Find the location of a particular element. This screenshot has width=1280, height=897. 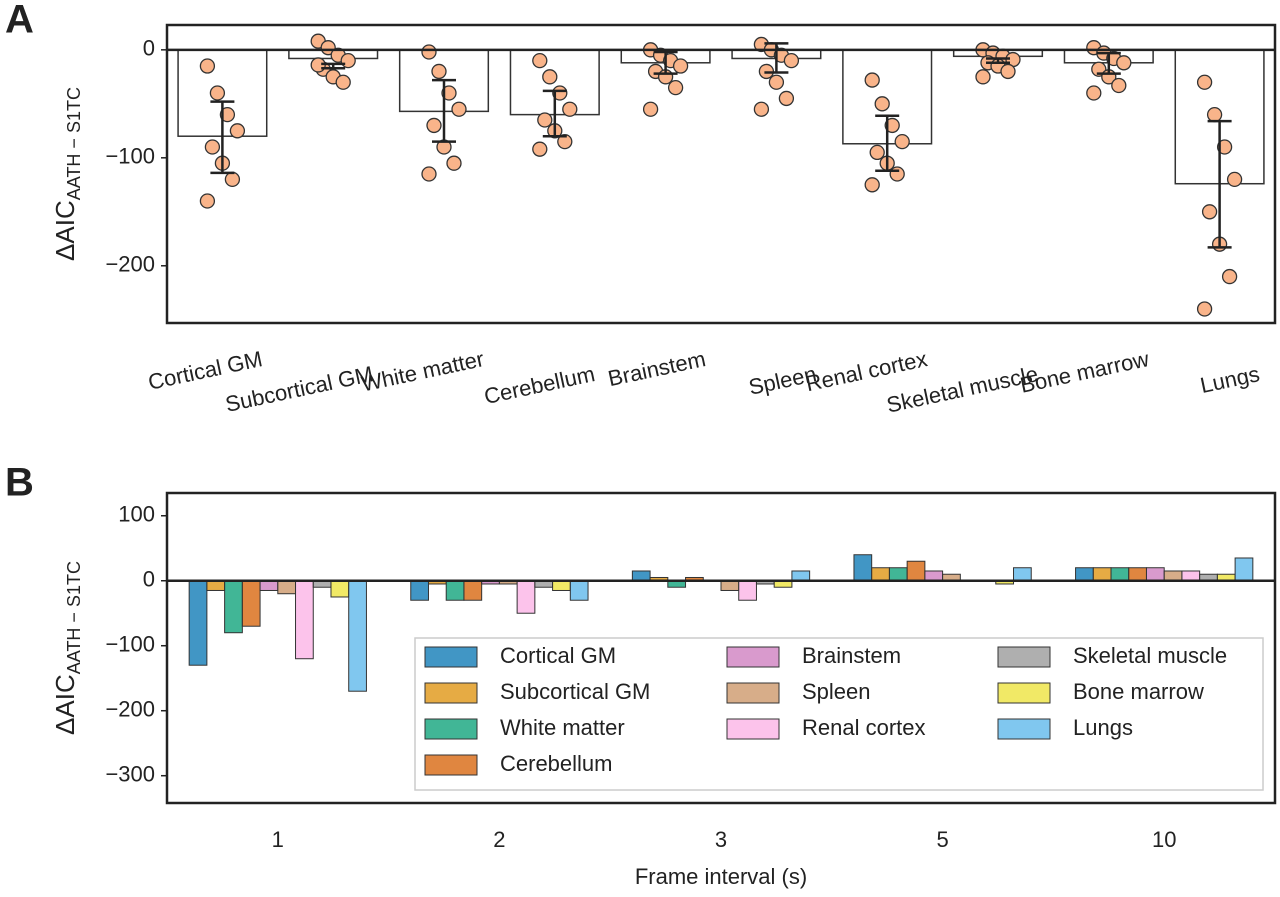

y-tick-label: −300 is located at coordinates (130, 774).